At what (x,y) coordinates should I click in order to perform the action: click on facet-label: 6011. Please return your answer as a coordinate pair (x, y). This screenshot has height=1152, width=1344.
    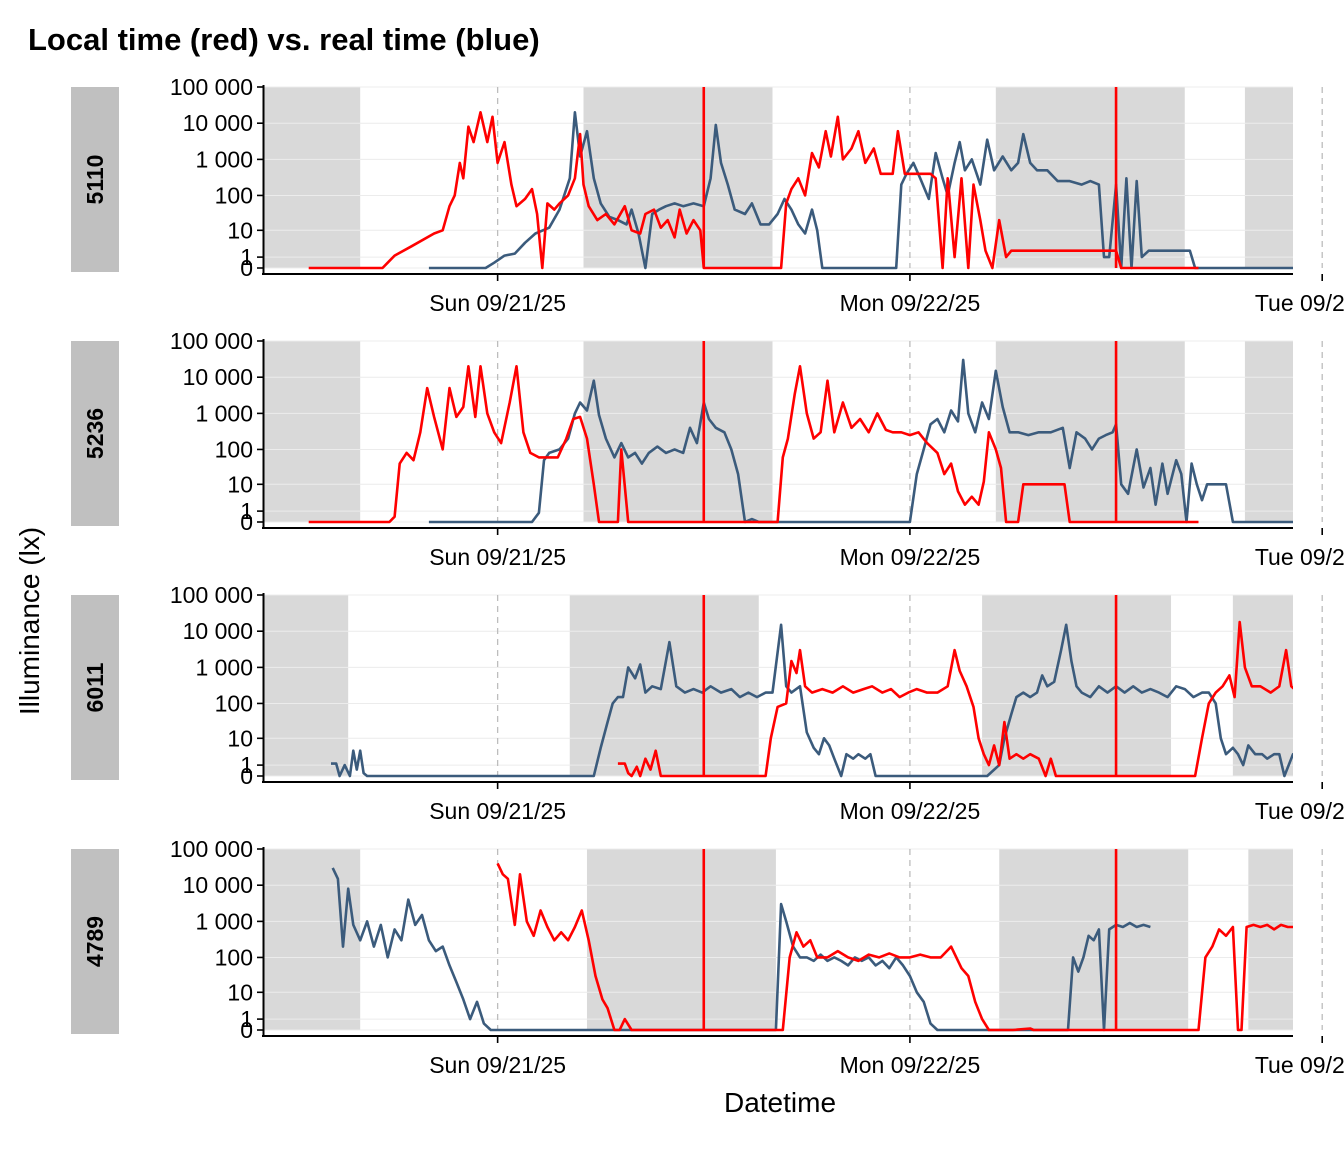
    Looking at the image, I should click on (95, 687).